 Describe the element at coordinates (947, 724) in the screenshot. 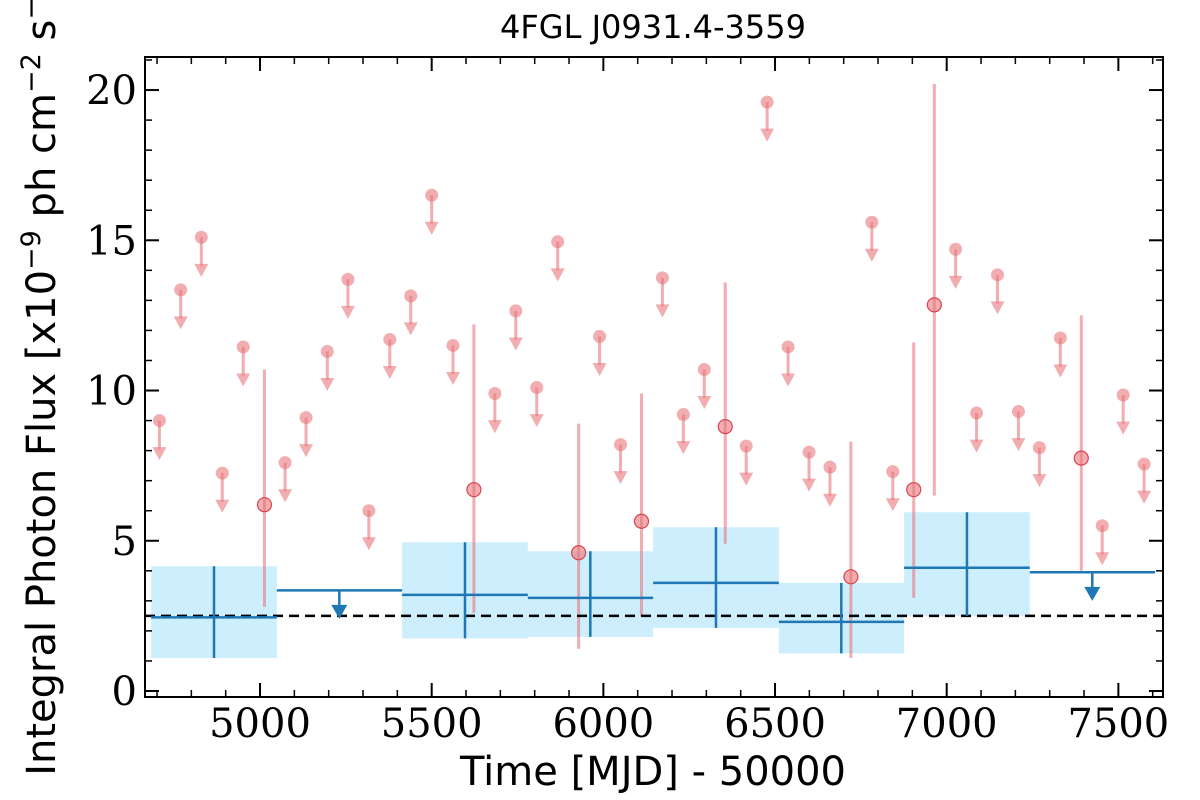

I see `x-tick-label: 7000` at that location.